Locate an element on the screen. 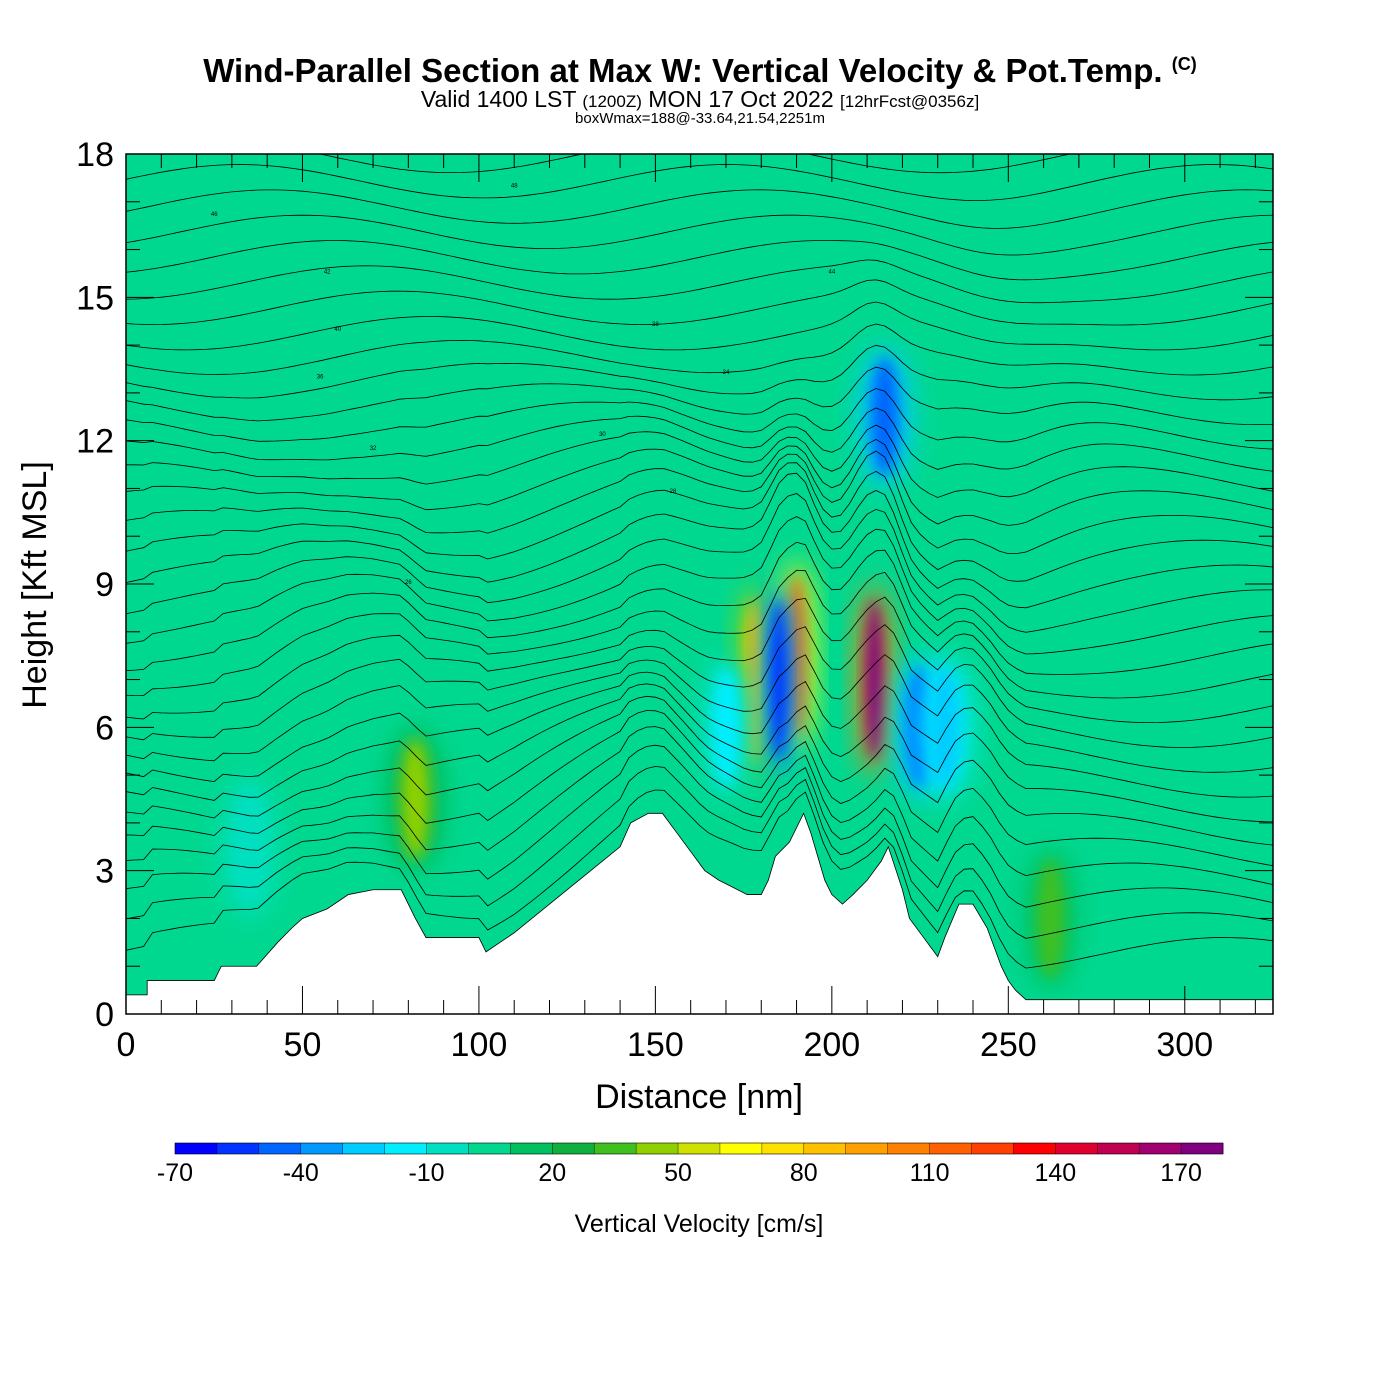 The image size is (1400, 1400). copyright-mark: (C) is located at coordinates (1184, 64).